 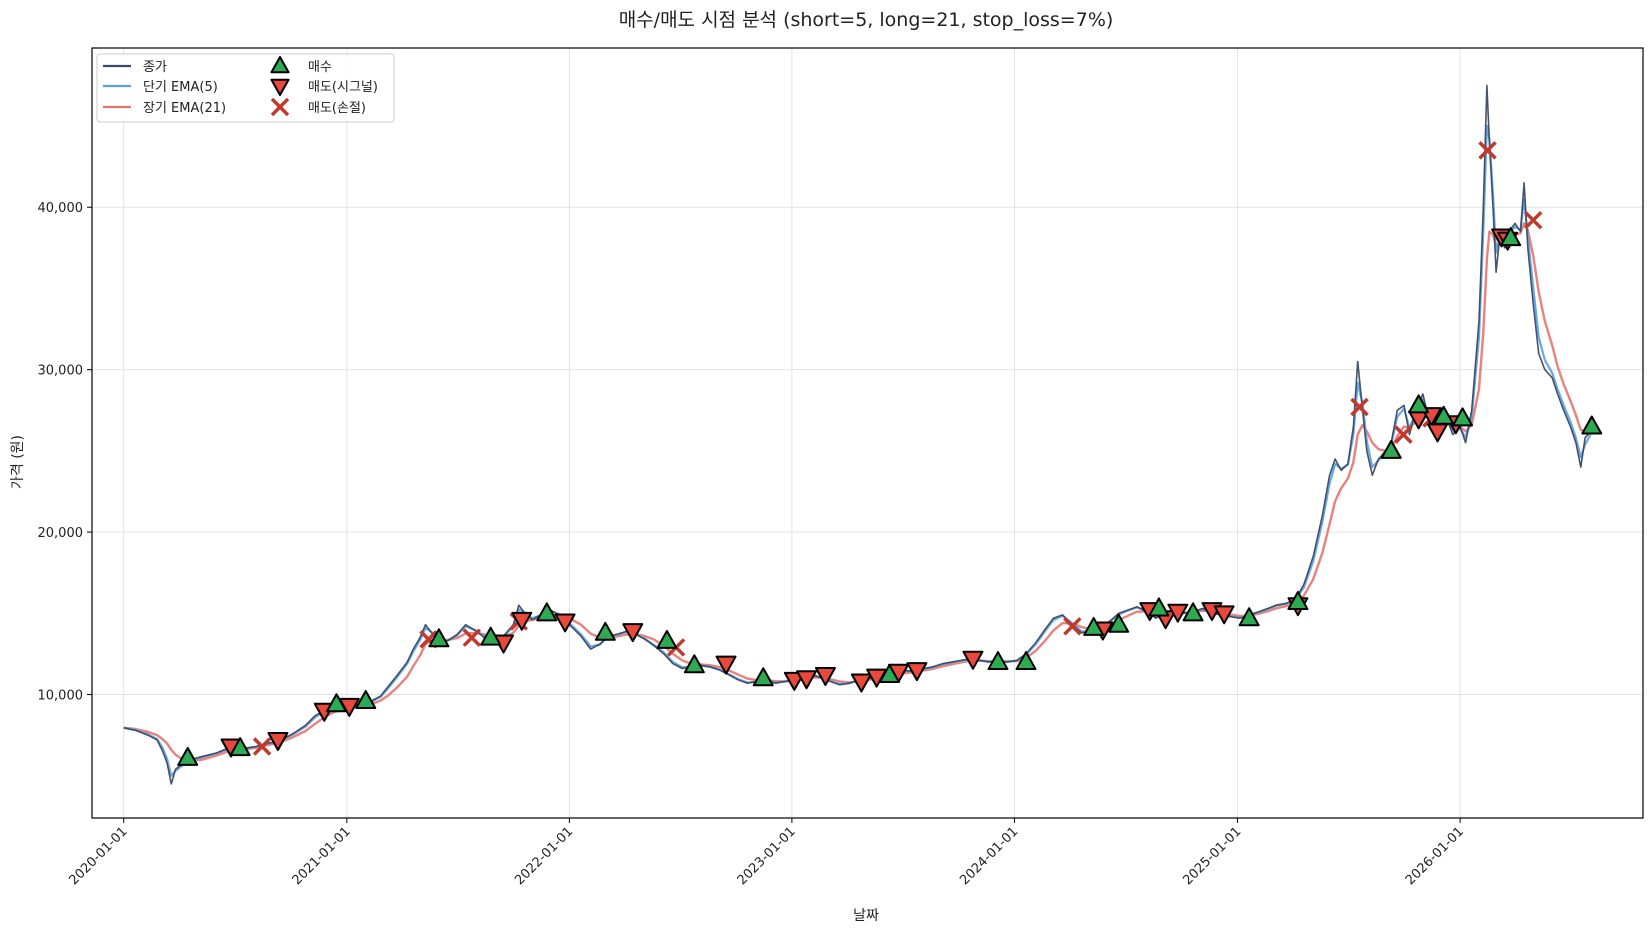 What do you see at coordinates (155, 67) in the screenshot?
I see `legend-label-close: 종가` at bounding box center [155, 67].